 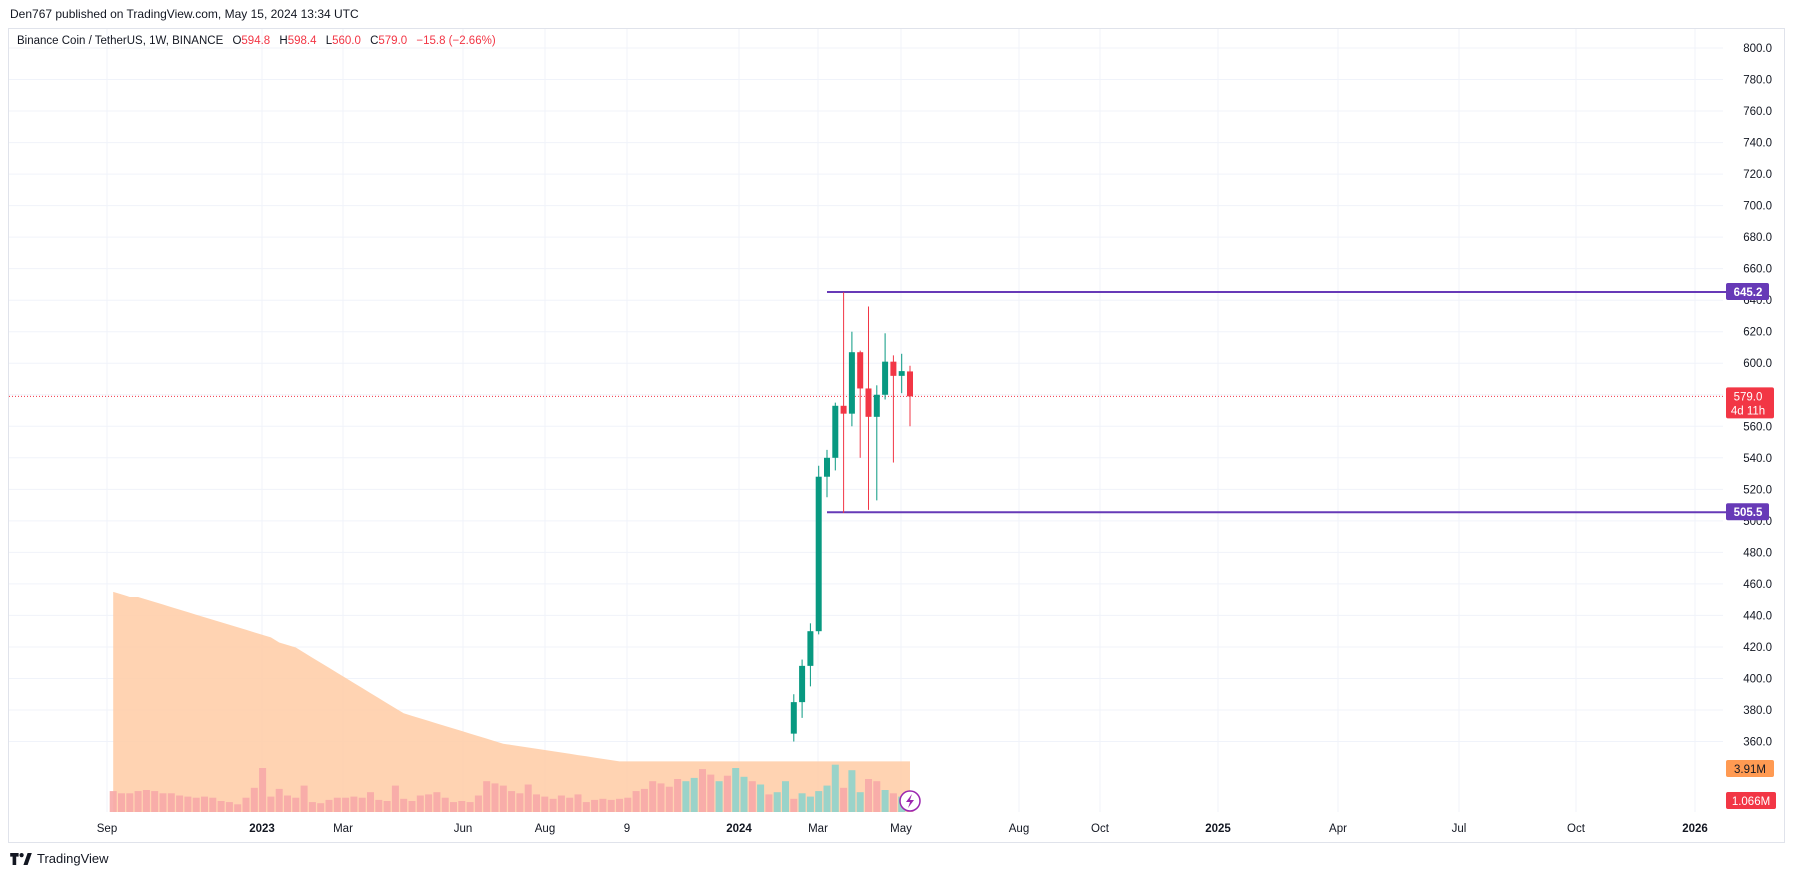 I want to click on price-tick-label: 440.0, so click(x=1757, y=616).